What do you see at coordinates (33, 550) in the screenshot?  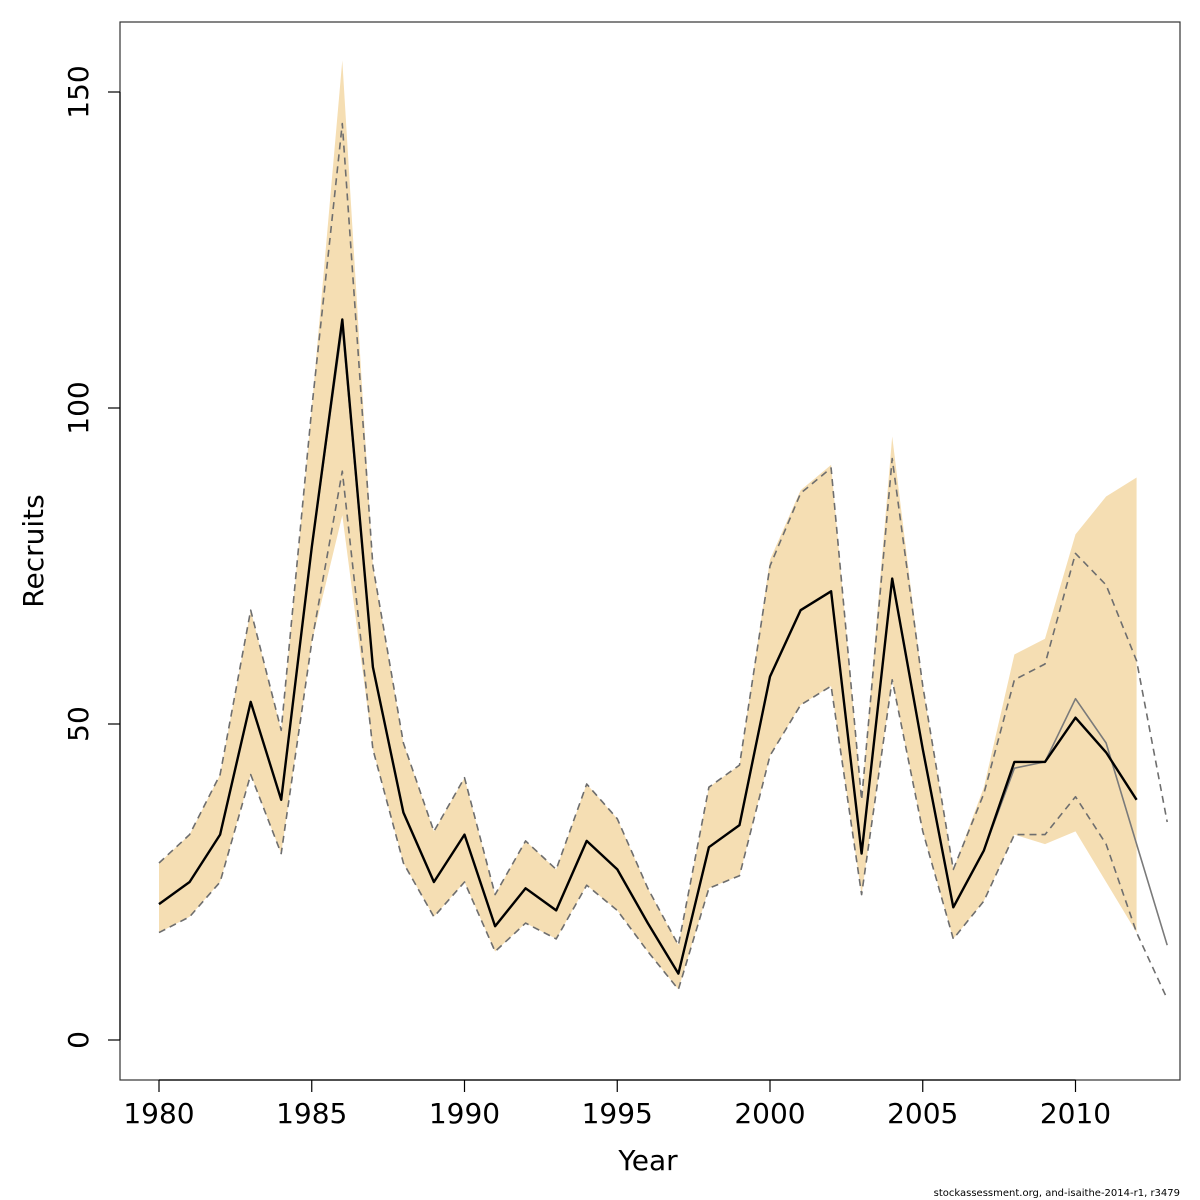 I see `y-axis-title: Recruits` at bounding box center [33, 550].